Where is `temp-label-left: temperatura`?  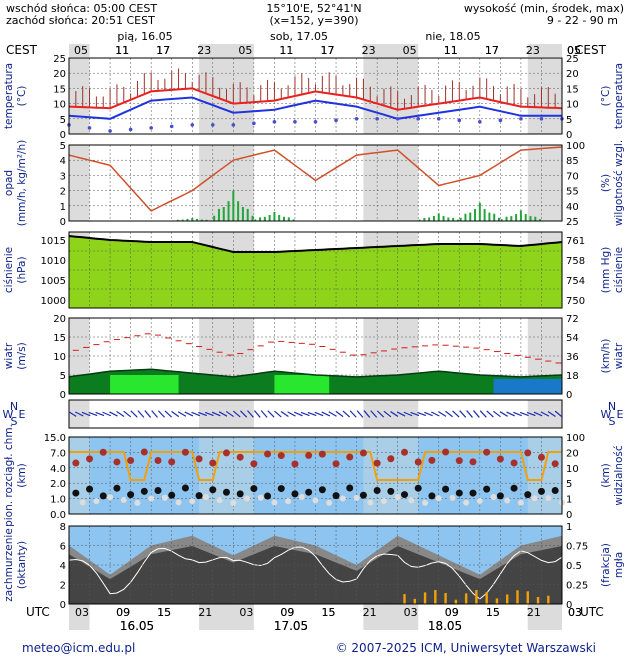 temp-label-left: temperatura is located at coordinates (9, 96).